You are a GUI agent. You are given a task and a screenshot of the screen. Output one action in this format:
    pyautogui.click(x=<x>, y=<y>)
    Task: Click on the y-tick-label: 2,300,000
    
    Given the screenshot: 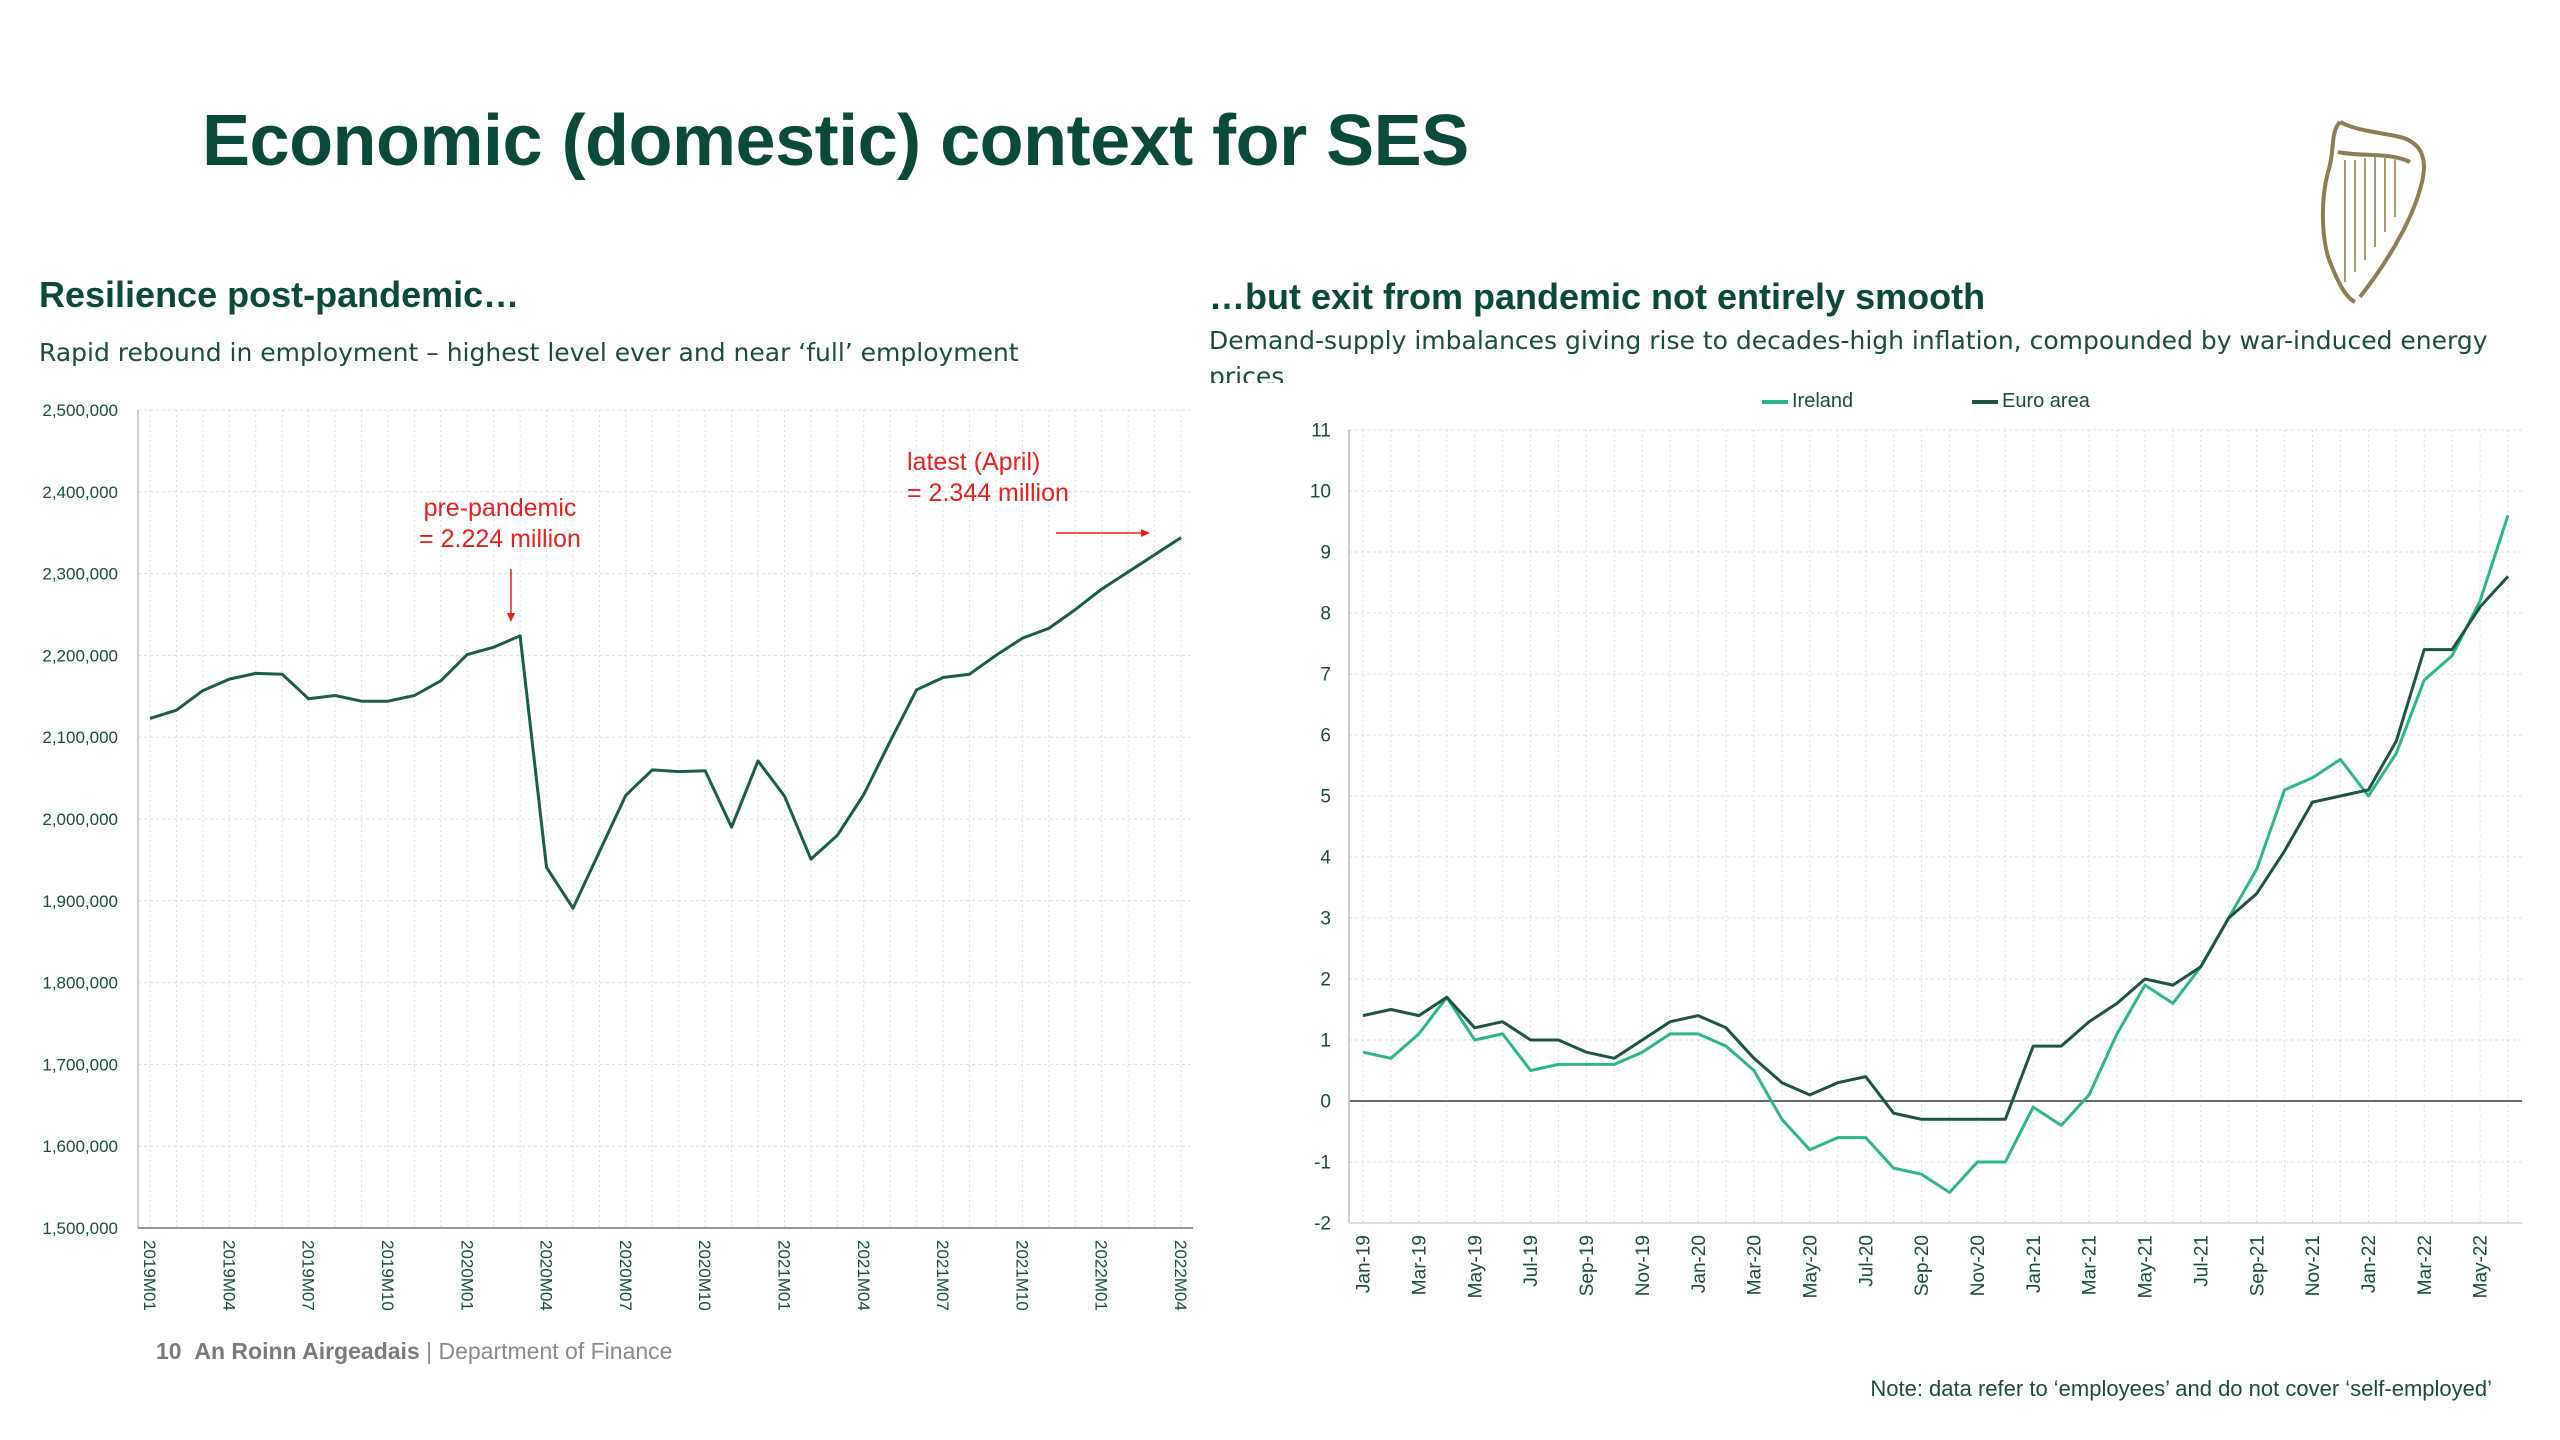 What is the action you would take?
    pyautogui.click(x=80, y=574)
    